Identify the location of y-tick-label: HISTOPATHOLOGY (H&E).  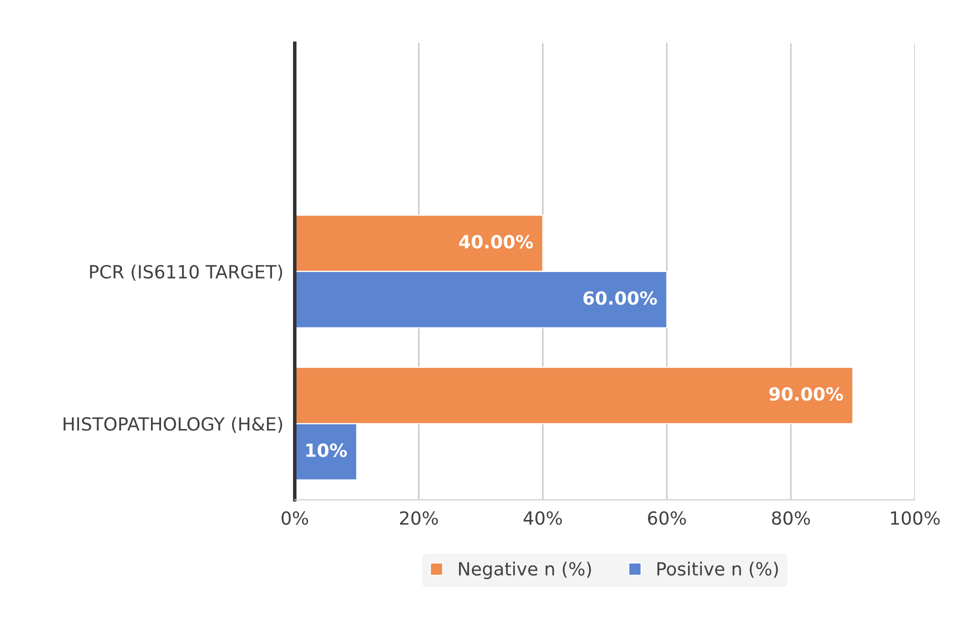
(173, 424).